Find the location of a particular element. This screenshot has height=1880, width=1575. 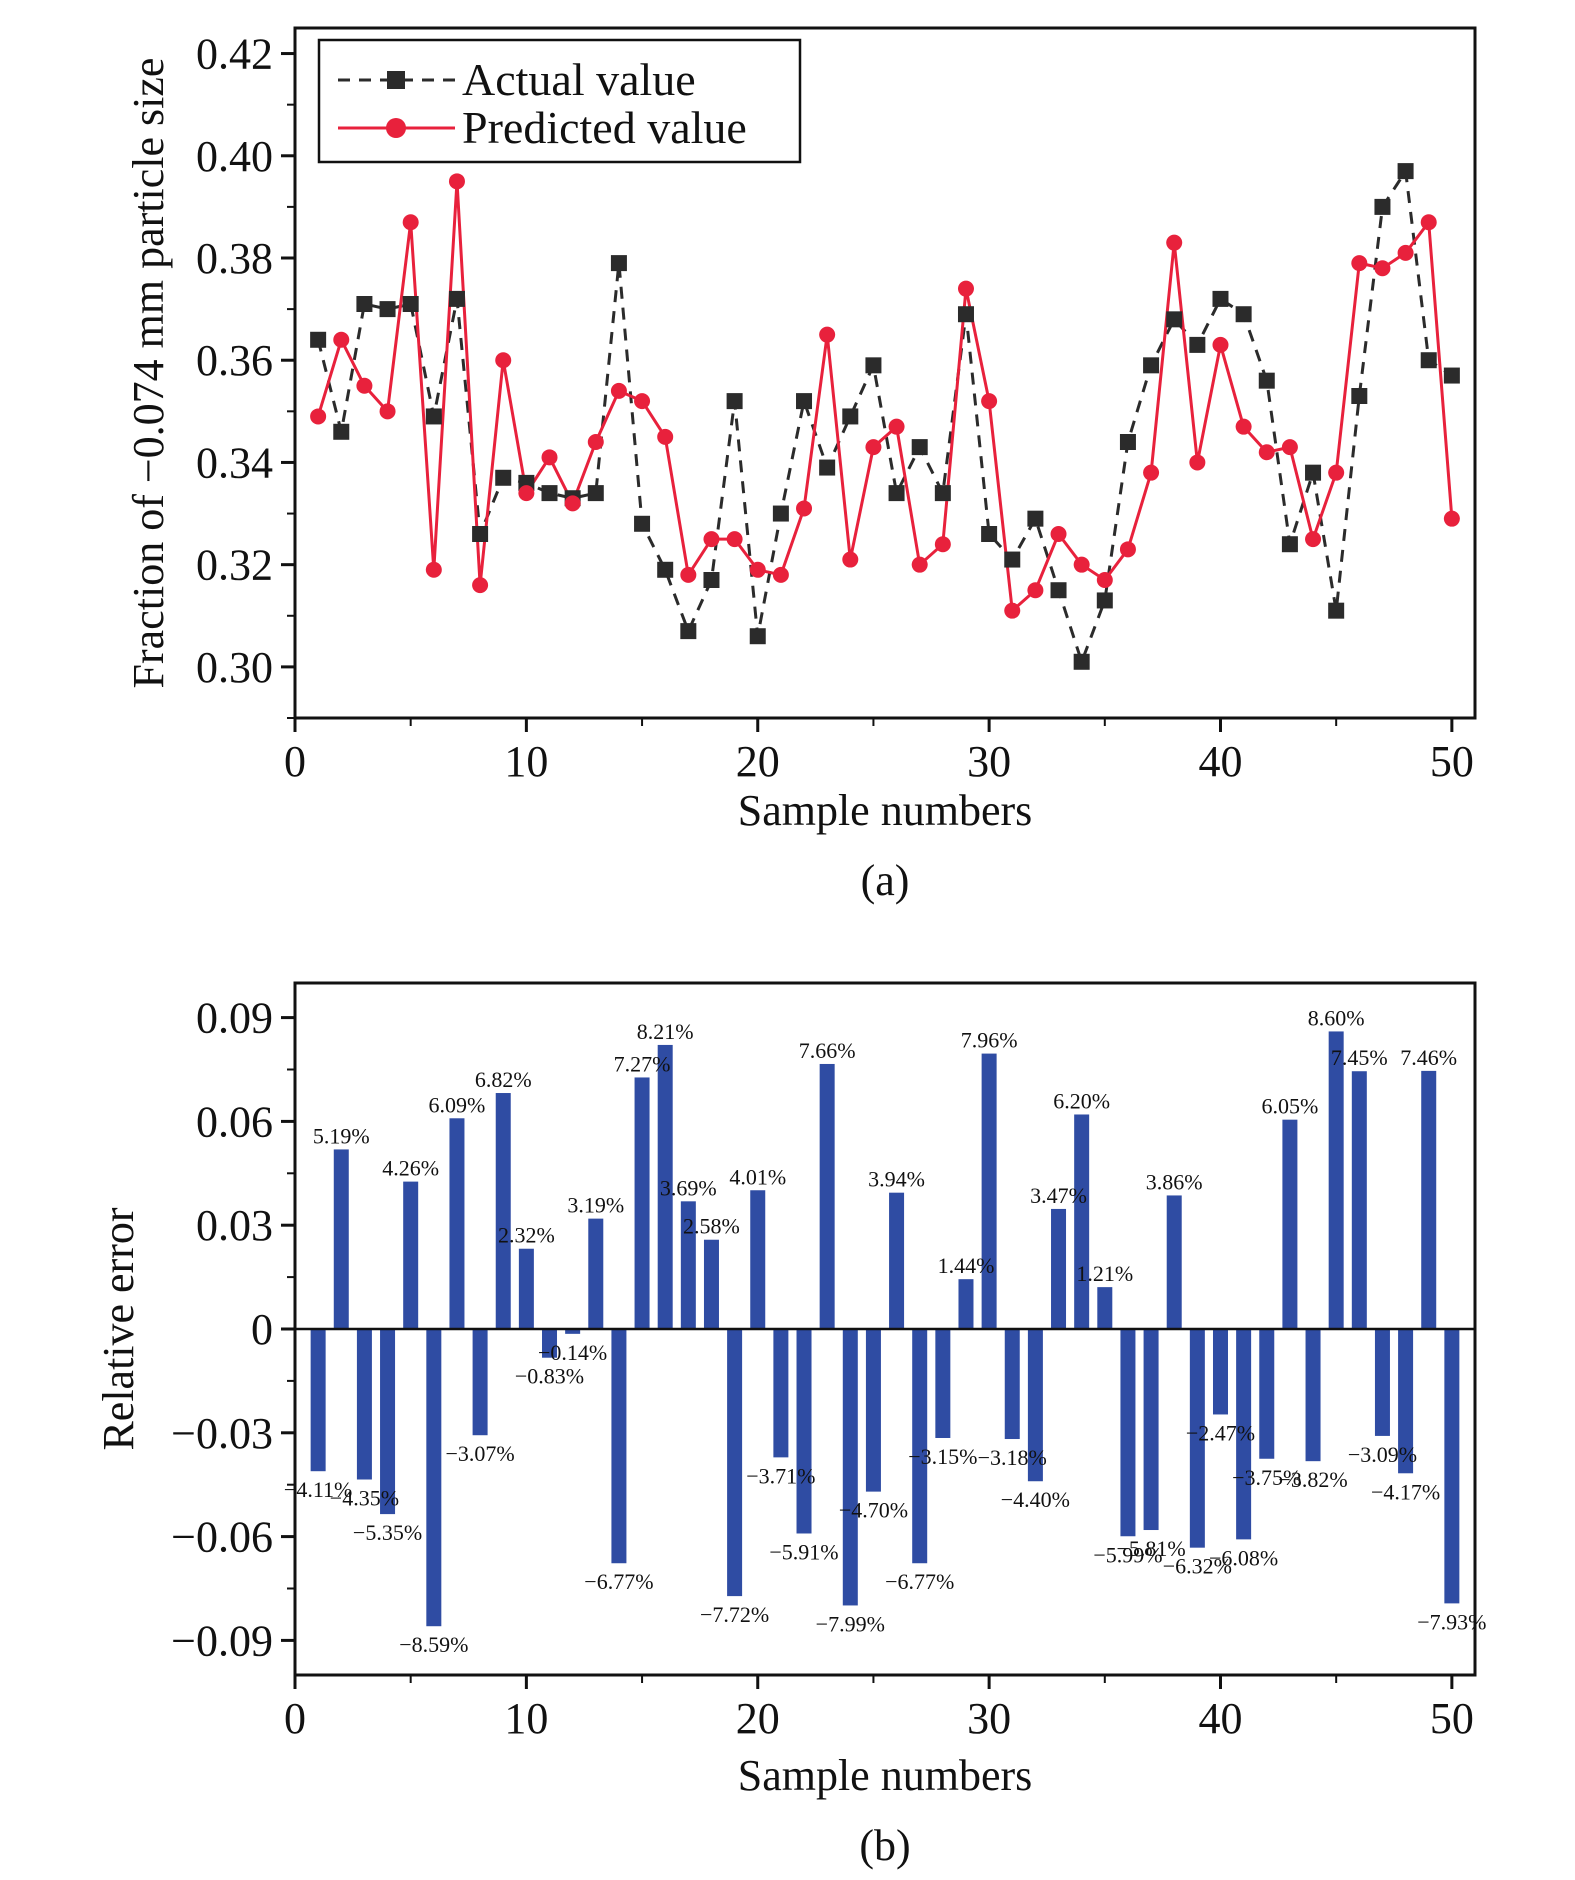

relative-error-label: 3.69% is located at coordinates (688, 1187).